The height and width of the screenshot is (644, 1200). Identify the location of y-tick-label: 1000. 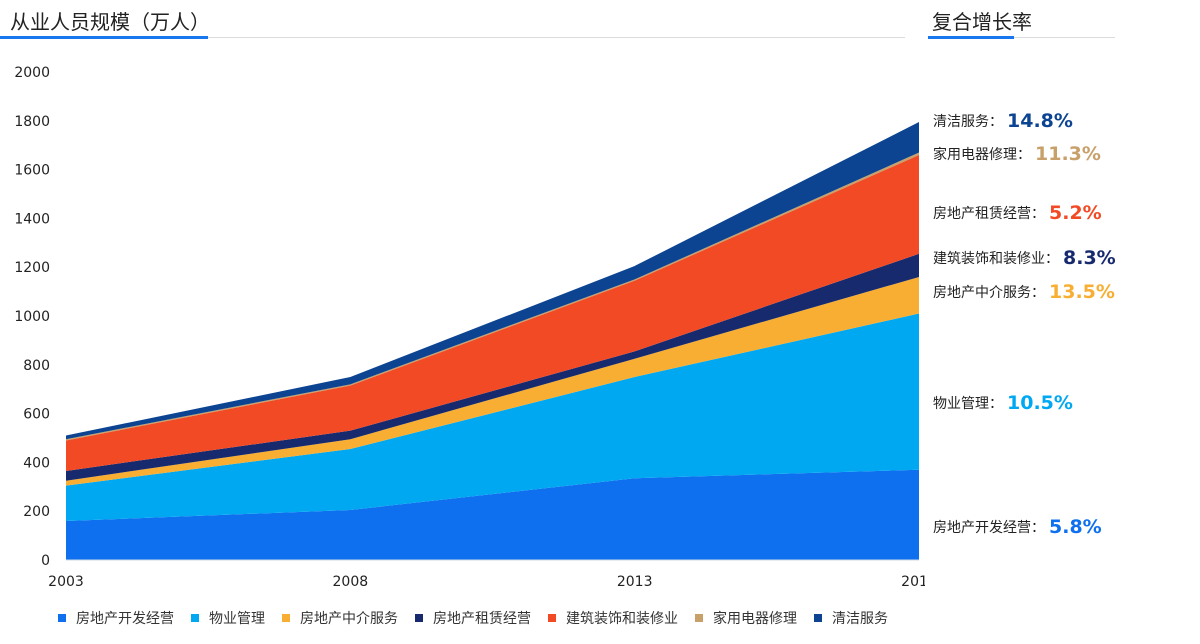
(32, 317).